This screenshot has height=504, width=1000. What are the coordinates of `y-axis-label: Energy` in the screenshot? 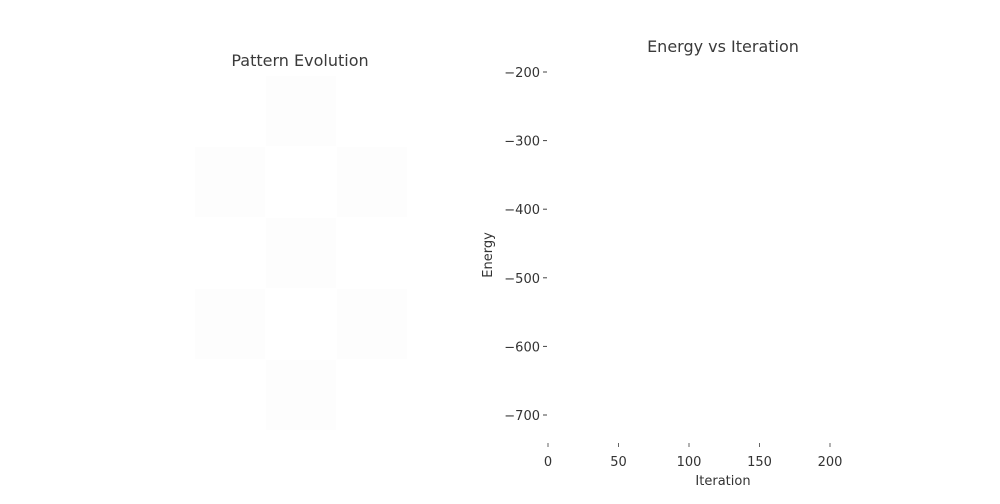 It's located at (488, 255).